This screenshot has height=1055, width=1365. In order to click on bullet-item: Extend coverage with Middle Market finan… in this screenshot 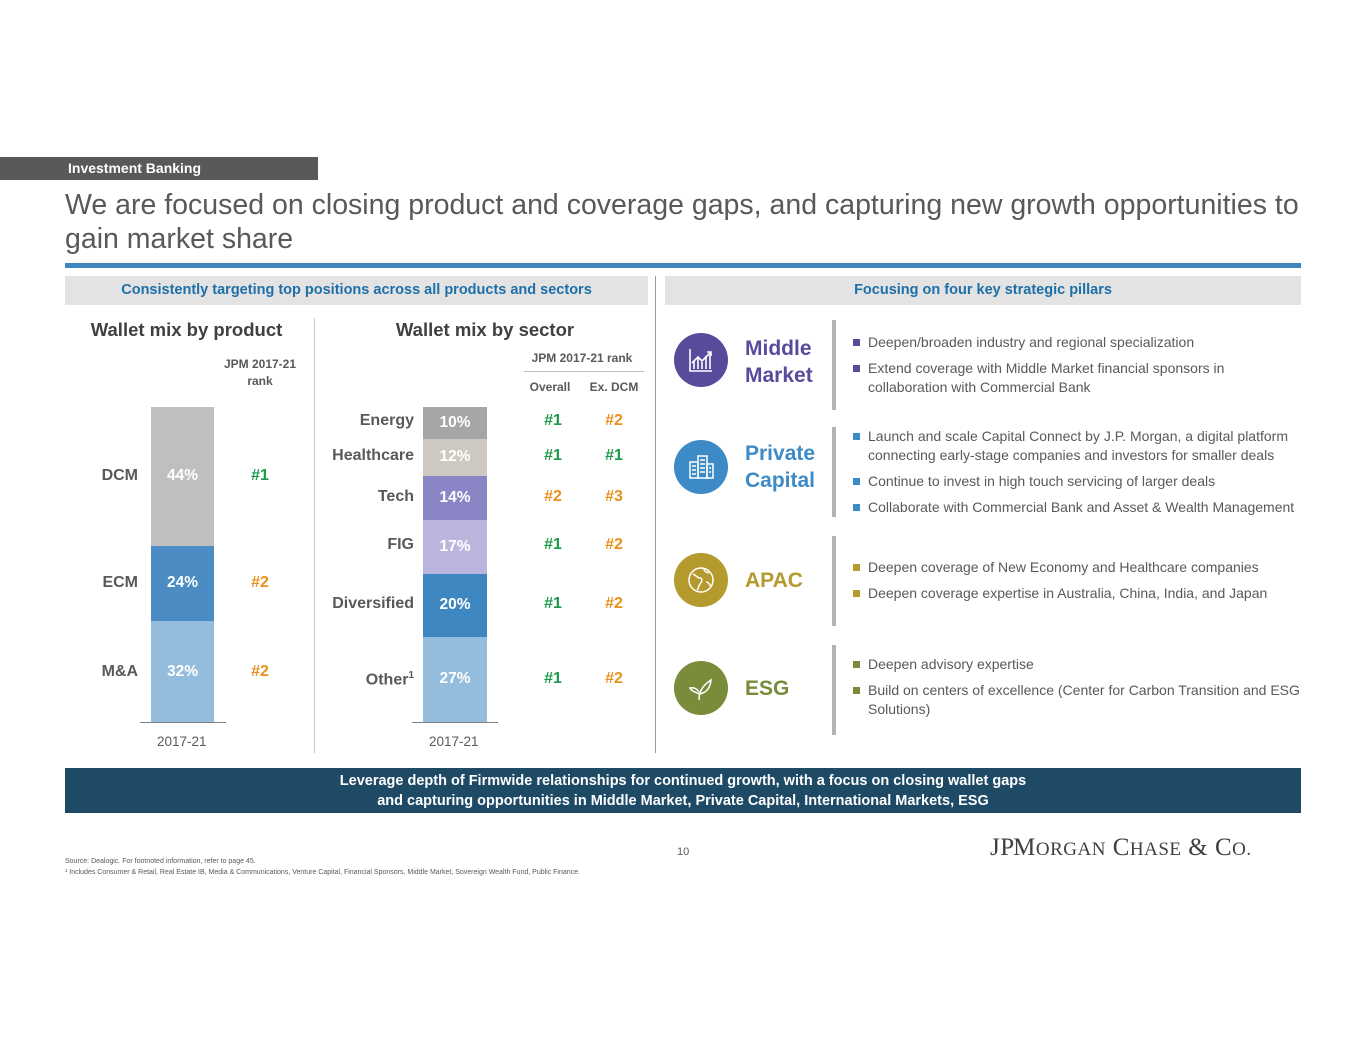, I will do `click(1078, 378)`.